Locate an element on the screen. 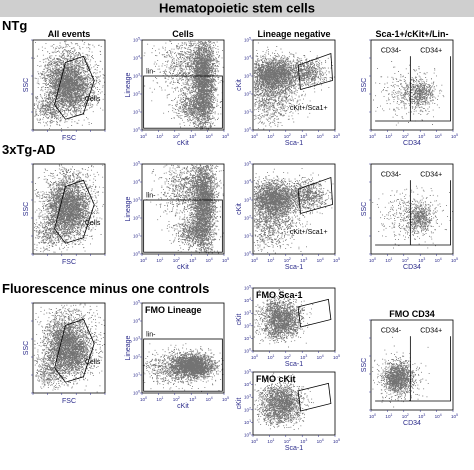 The height and width of the screenshot is (470, 474). panel-3xtg-lsk: 100 101 102 103 104 105 CD34 SSC CD34- CD34+ is located at coordinates (409, 217).